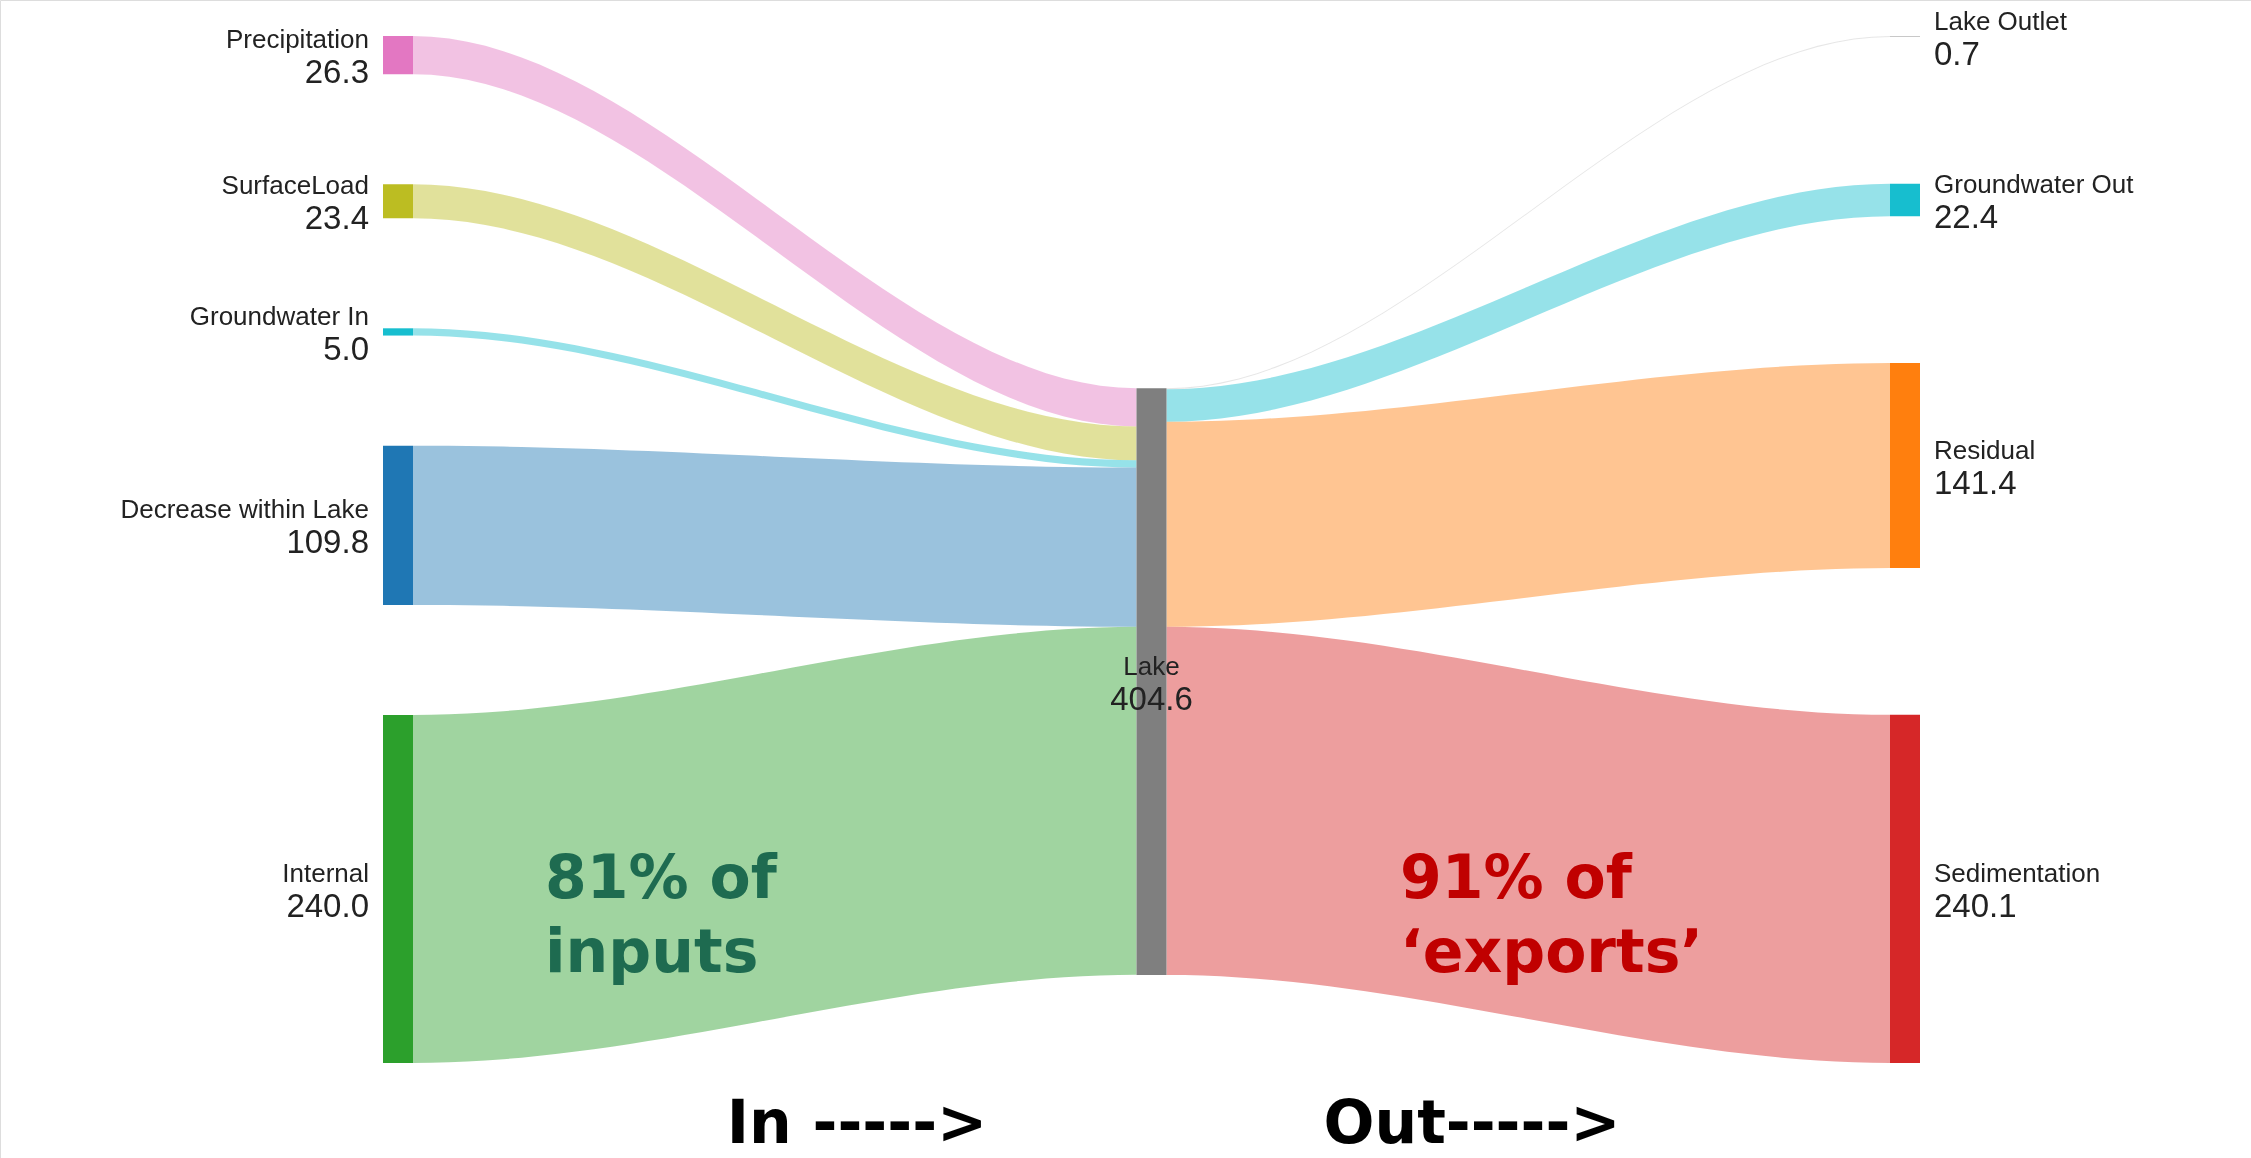 The height and width of the screenshot is (1158, 2251). What do you see at coordinates (2034, 184) in the screenshot?
I see `category-label: Groundwater Out` at bounding box center [2034, 184].